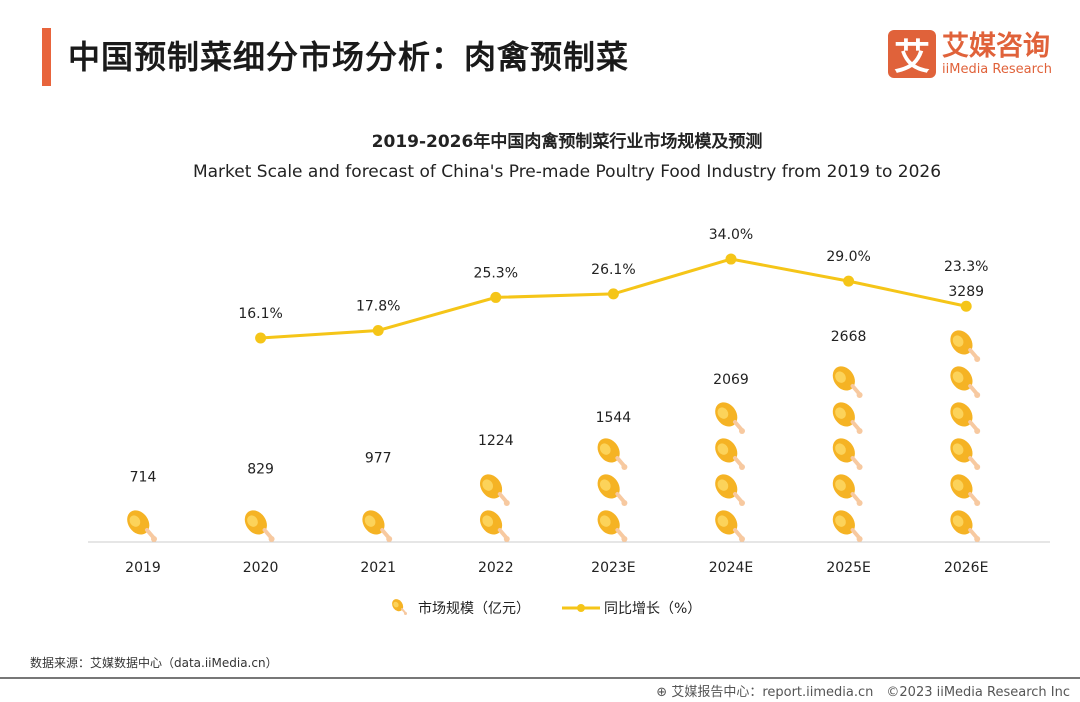  Describe the element at coordinates (540, 678) in the screenshot. I see `footer-divider` at that location.